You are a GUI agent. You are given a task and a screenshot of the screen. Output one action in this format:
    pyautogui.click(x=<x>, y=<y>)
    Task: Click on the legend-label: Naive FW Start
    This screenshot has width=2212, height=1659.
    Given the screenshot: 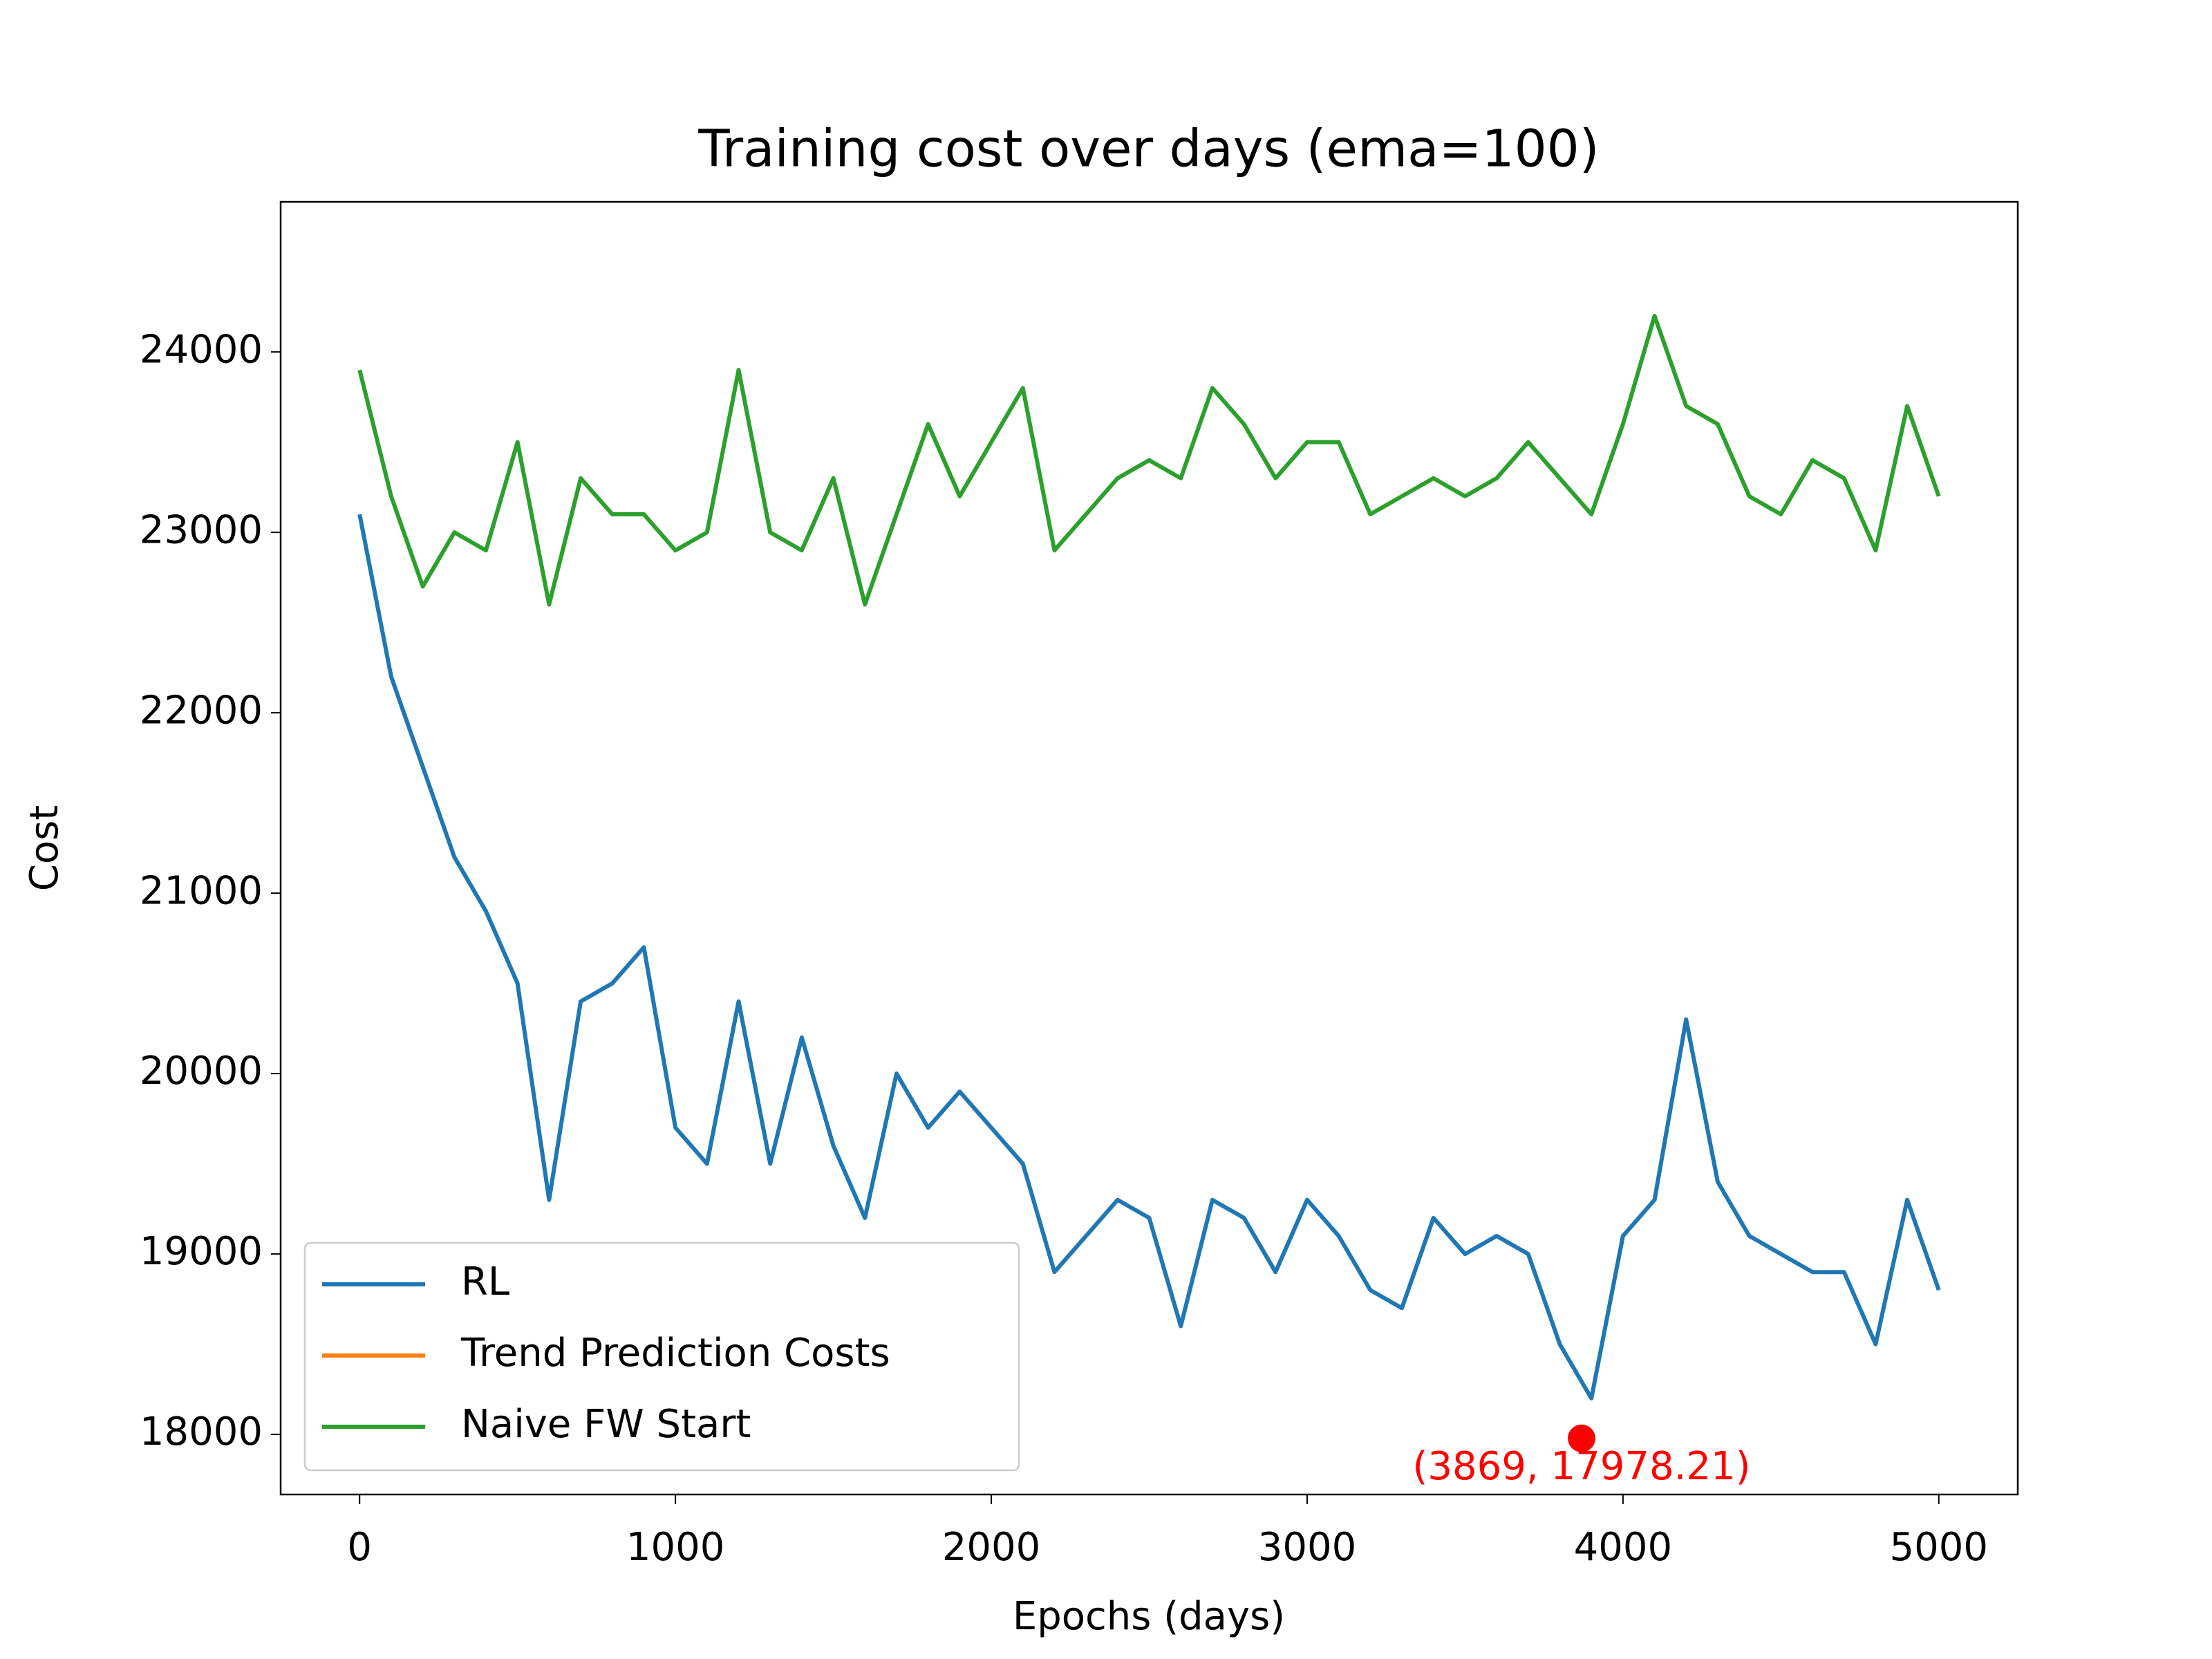 What is the action you would take?
    pyautogui.click(x=606, y=1424)
    